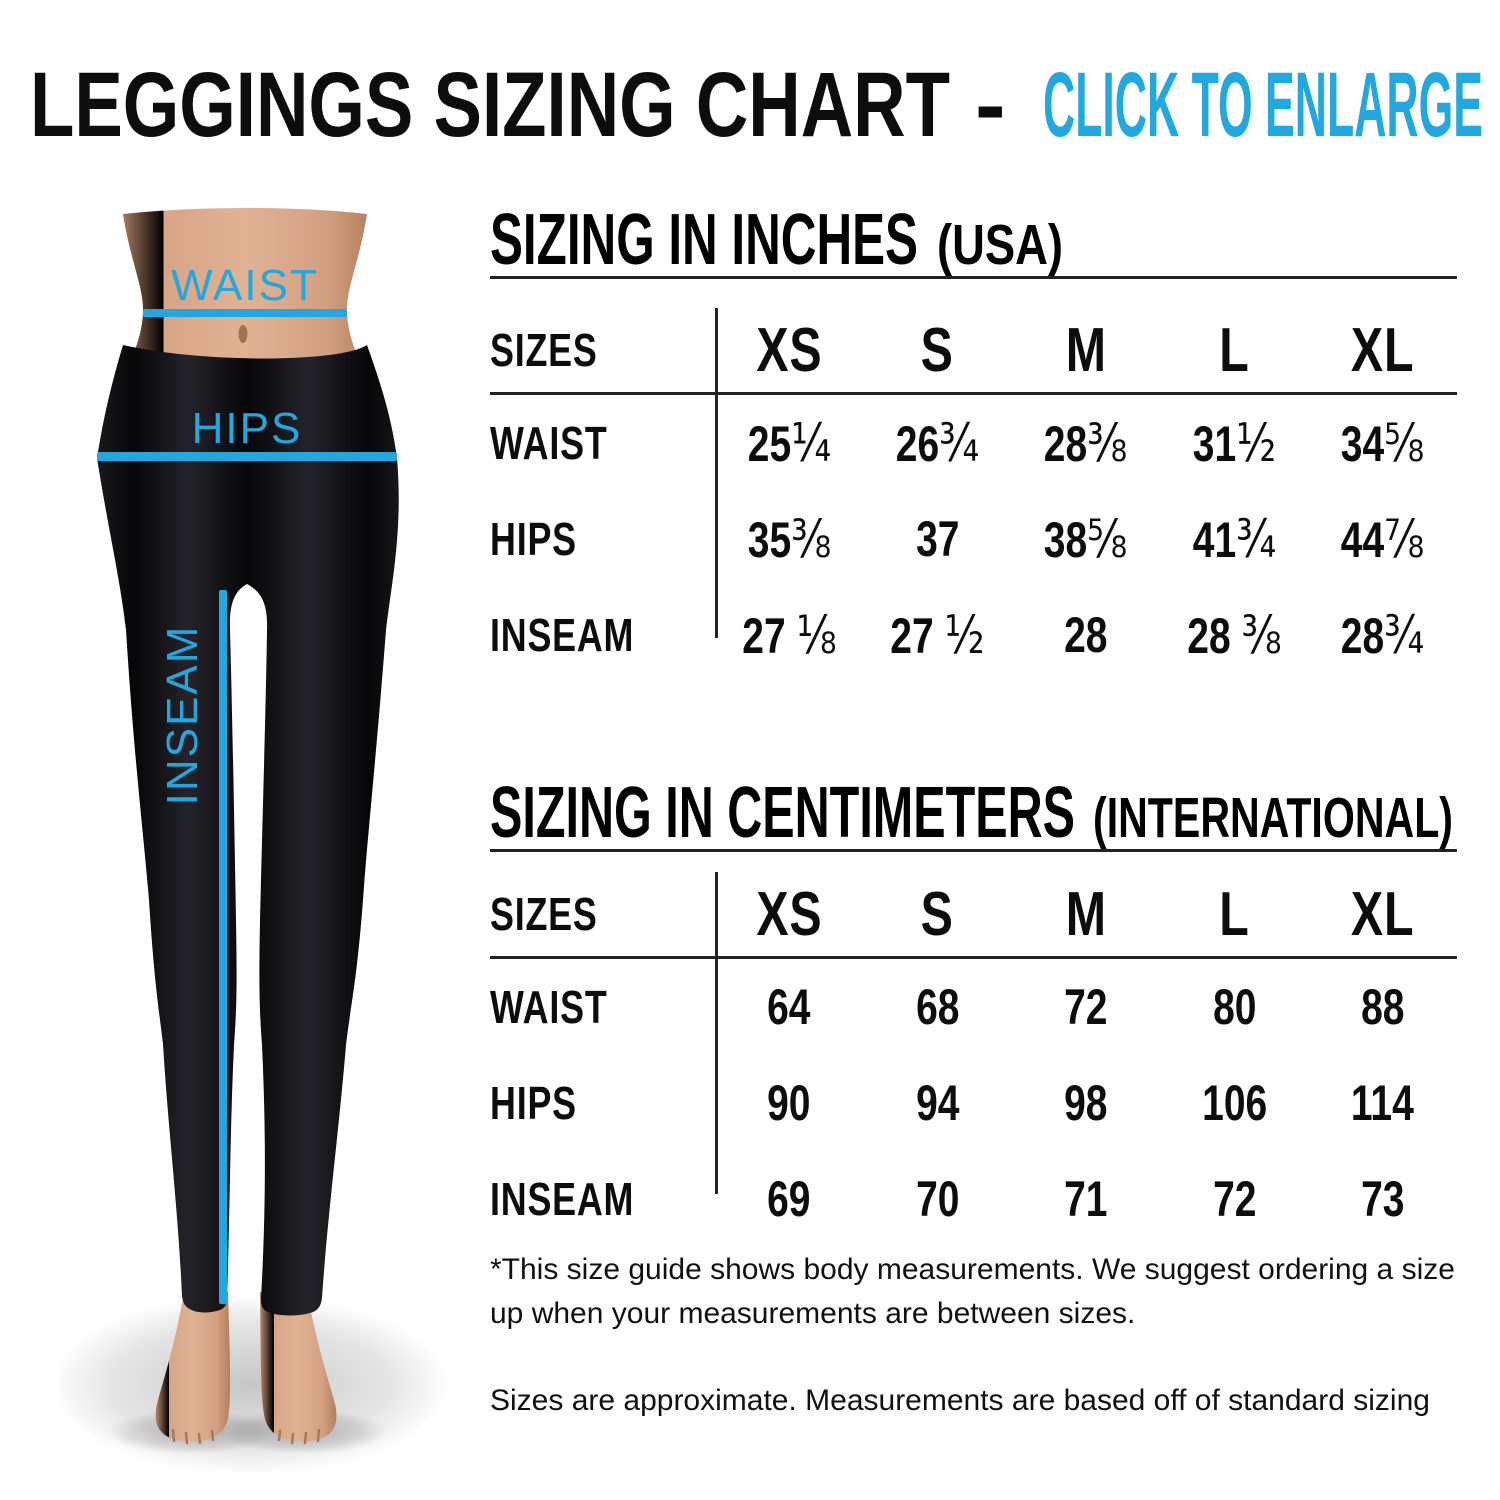 The image size is (1500, 1500). I want to click on cm-header-row: SIZES XS S M L XL, so click(973, 915).